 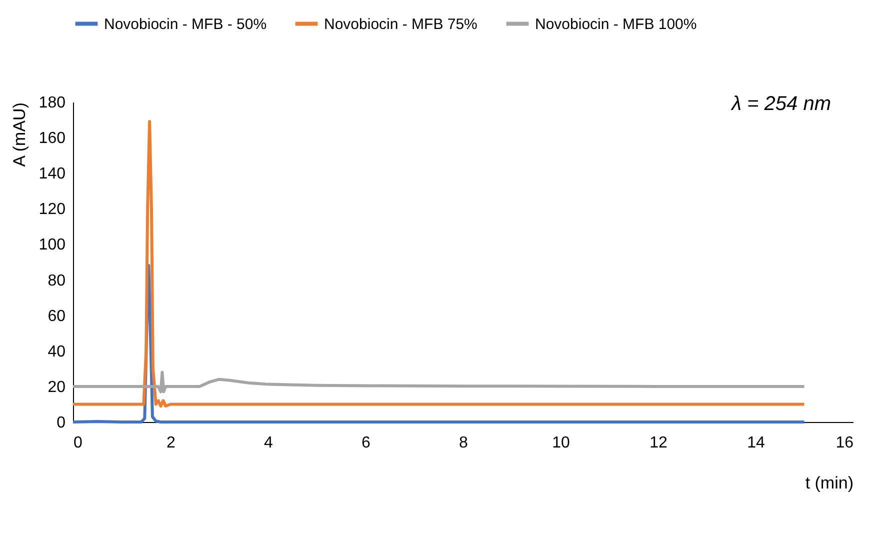 I want to click on x-tick-label: 2, so click(x=171, y=443).